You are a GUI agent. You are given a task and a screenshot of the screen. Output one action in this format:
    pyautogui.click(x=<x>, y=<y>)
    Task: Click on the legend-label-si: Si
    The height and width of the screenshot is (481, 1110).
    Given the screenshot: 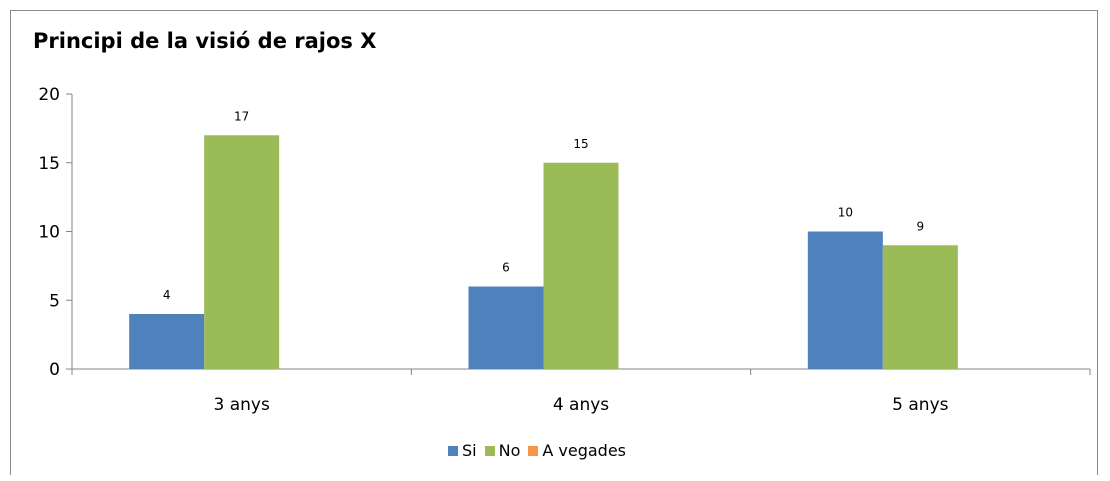 What is the action you would take?
    pyautogui.click(x=469, y=450)
    